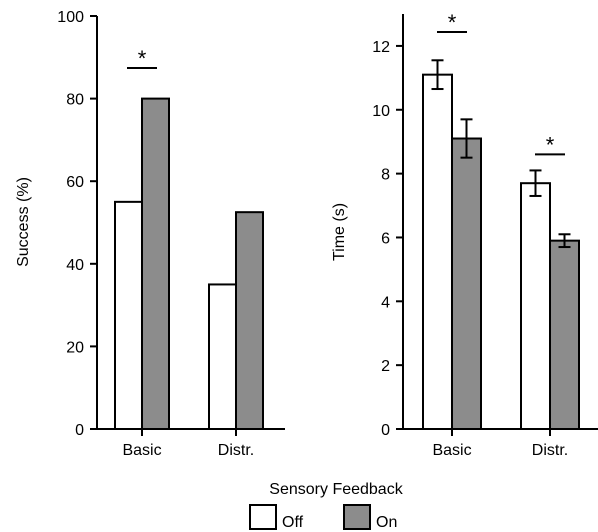  I want to click on y-tick-label: 2, so click(385, 366).